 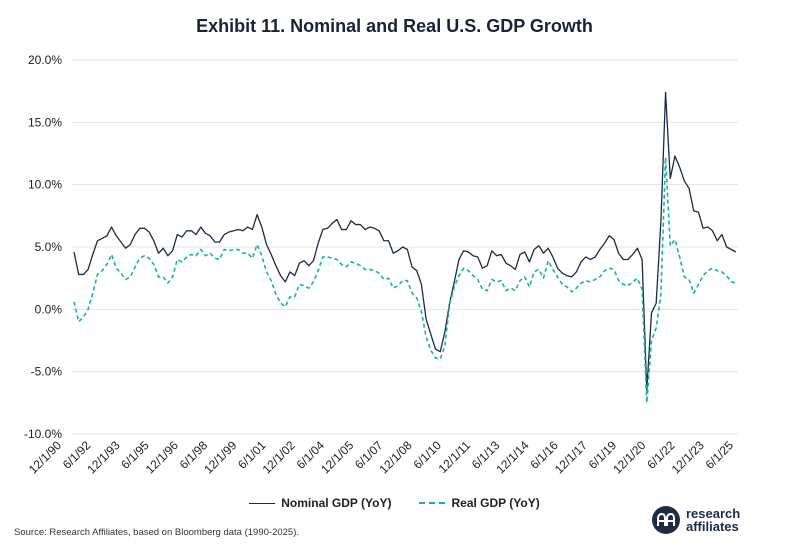 I want to click on x-tick-label: 12/1/99, so click(x=220, y=457).